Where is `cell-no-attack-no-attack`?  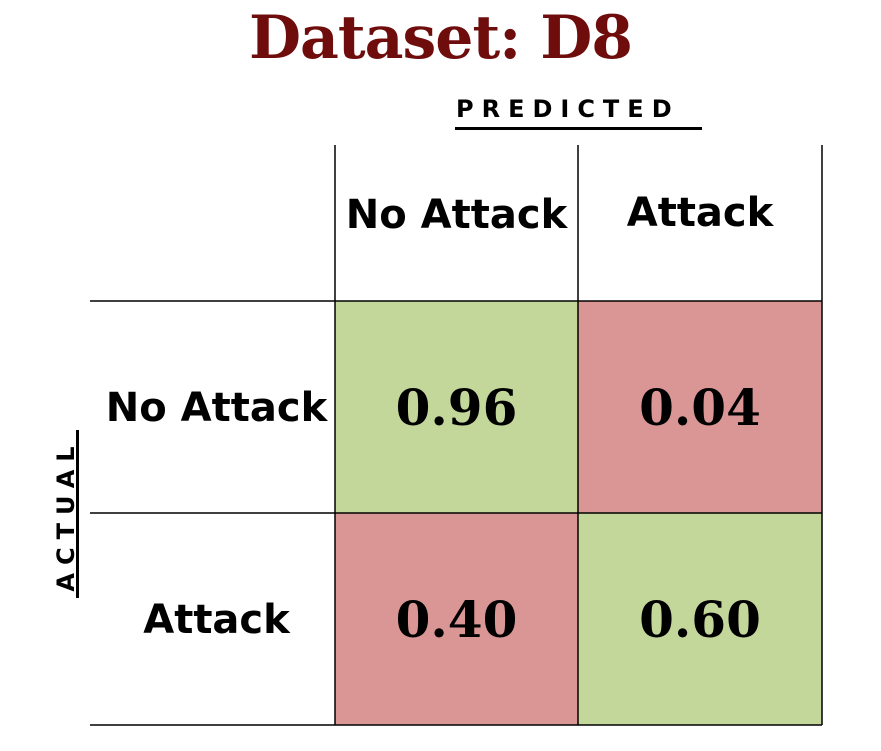 cell-no-attack-no-attack is located at coordinates (456, 407).